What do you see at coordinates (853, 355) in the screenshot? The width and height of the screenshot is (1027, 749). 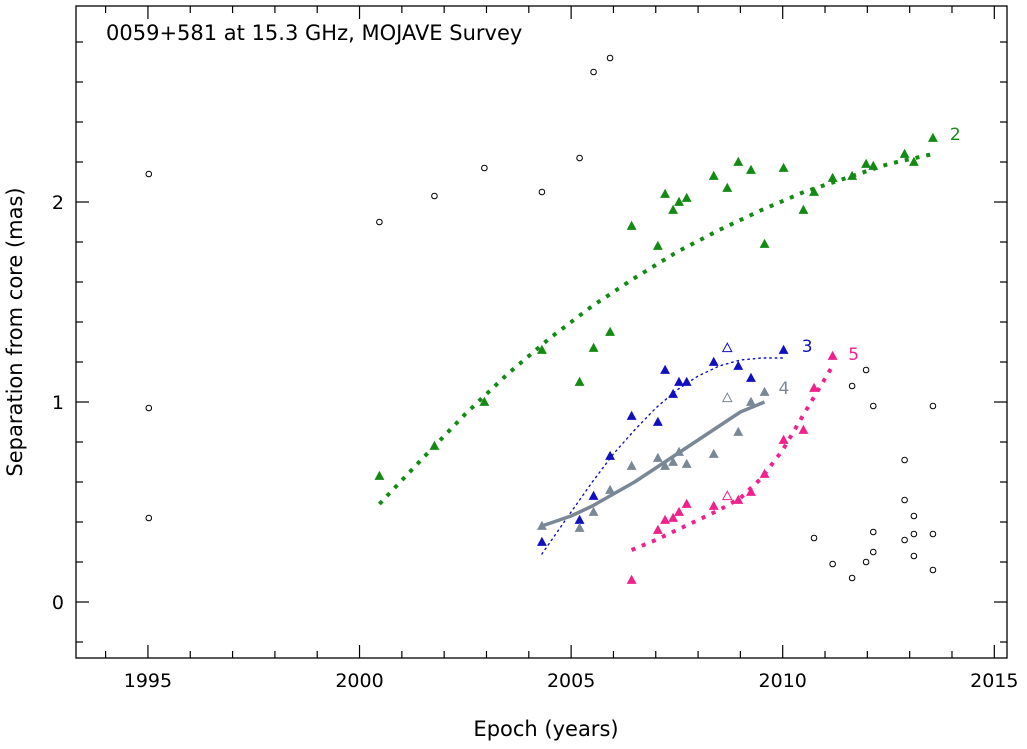 I see `component-5-label: 5` at bounding box center [853, 355].